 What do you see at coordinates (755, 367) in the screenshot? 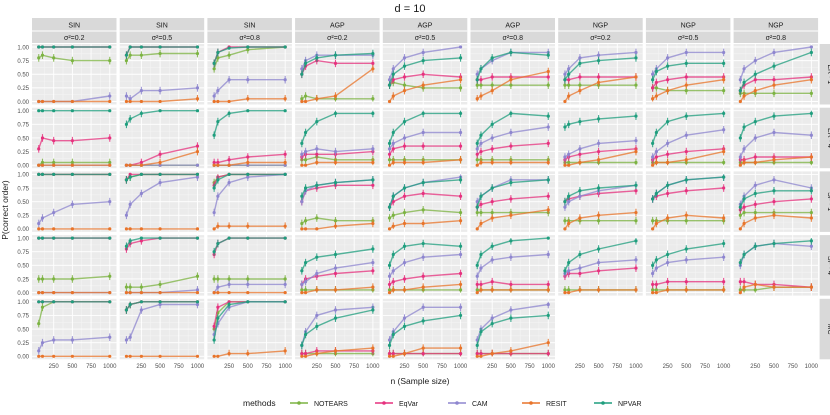
I see `x-tick-label: 250` at bounding box center [755, 367].